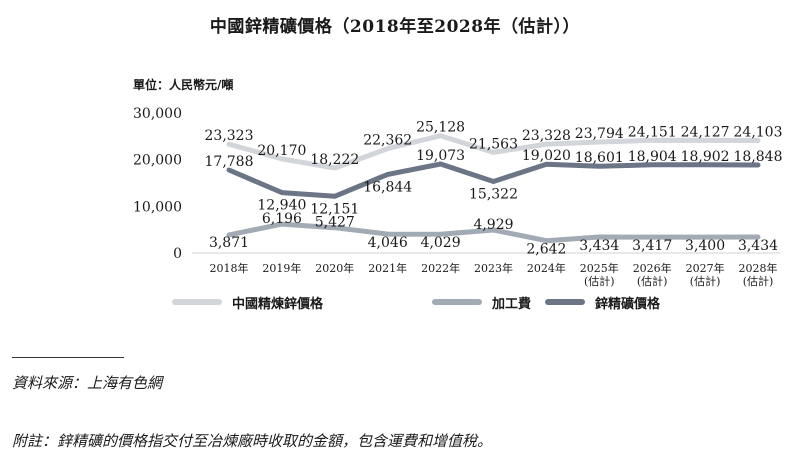 This screenshot has width=790, height=466. Describe the element at coordinates (493, 144) in the screenshot. I see `data-label-refined-zinc: 21,563` at that location.